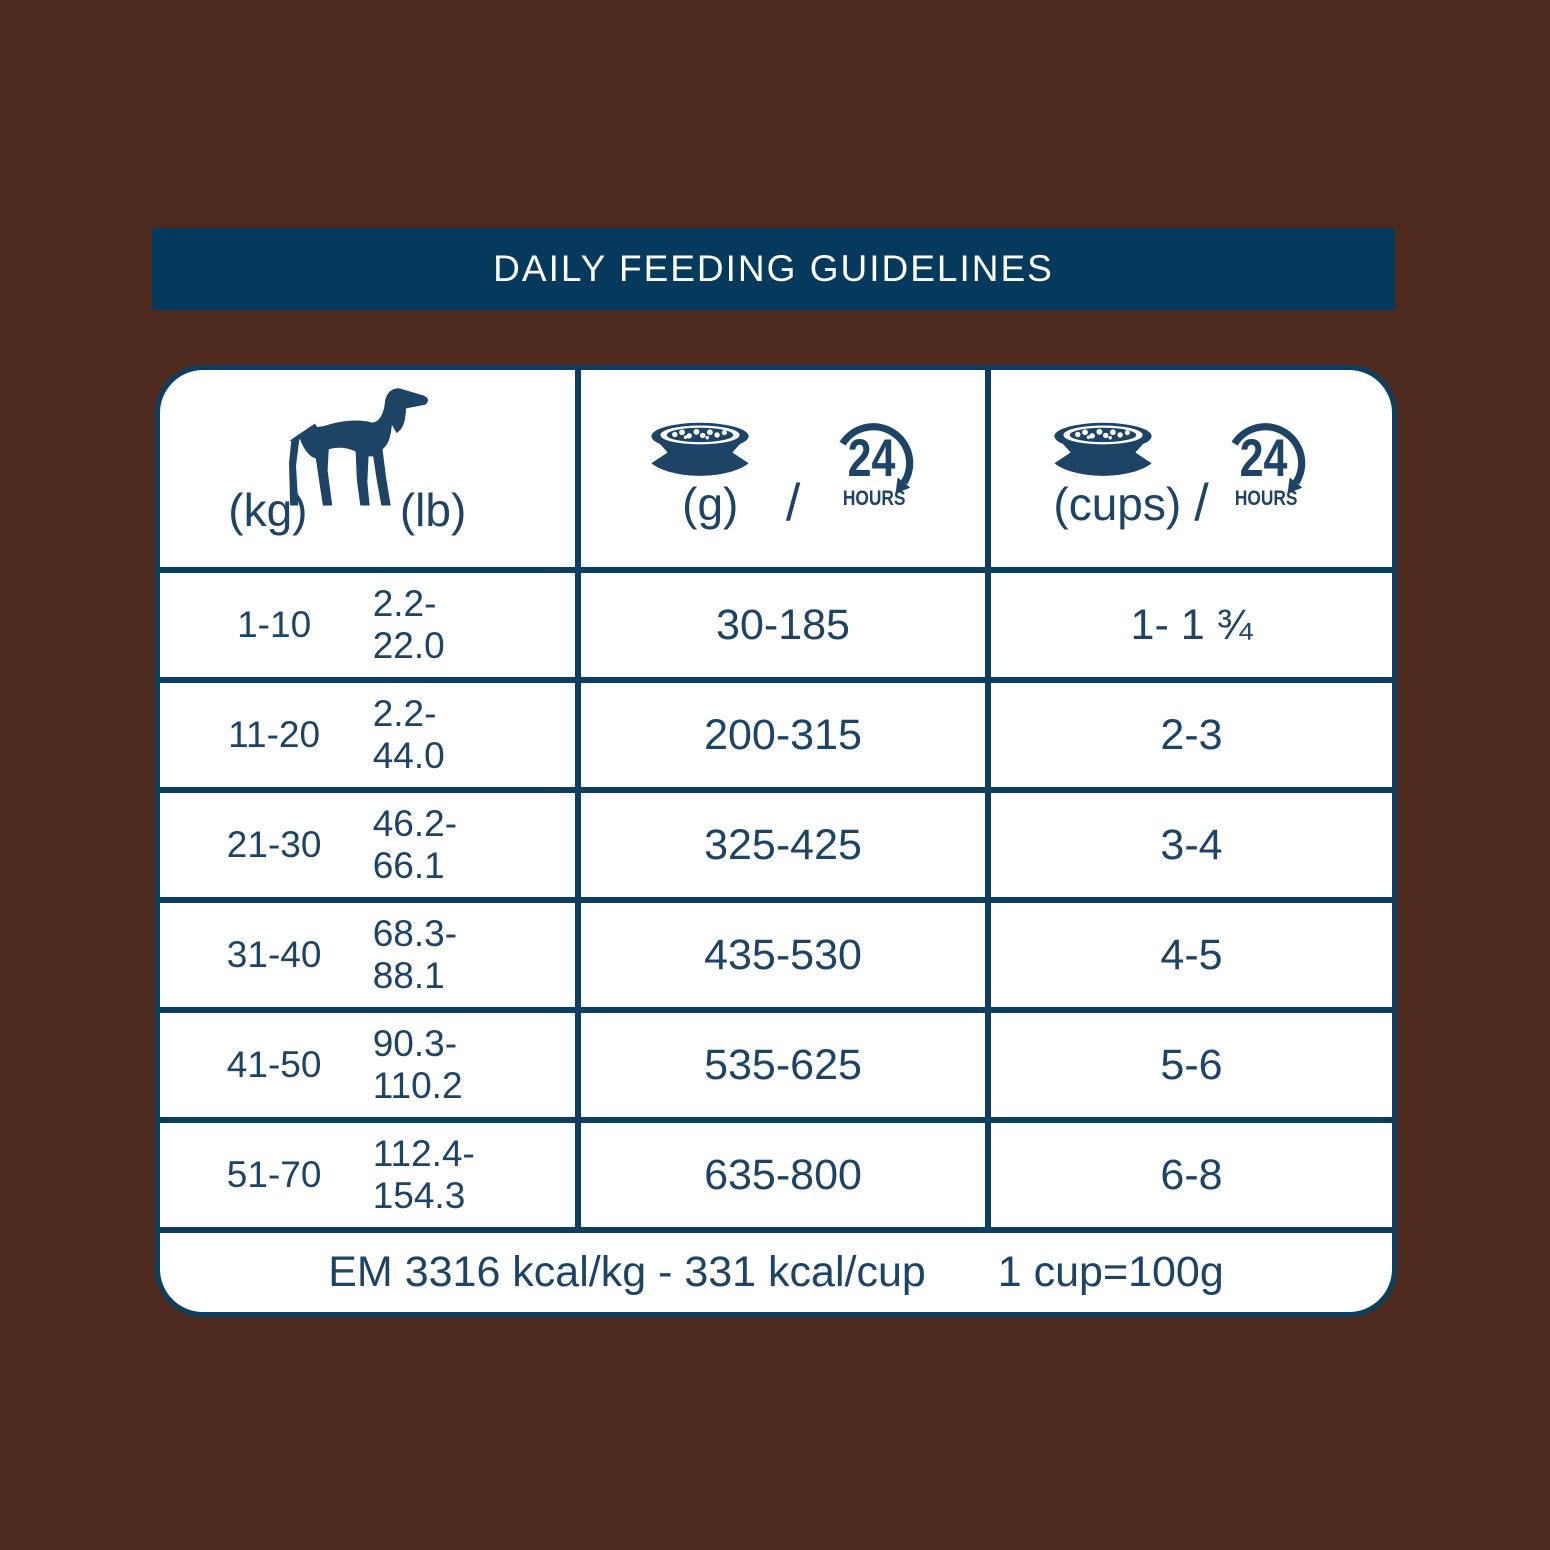 The height and width of the screenshot is (1550, 1550). I want to click on lb-value: 2.2-44.0, so click(408, 734).